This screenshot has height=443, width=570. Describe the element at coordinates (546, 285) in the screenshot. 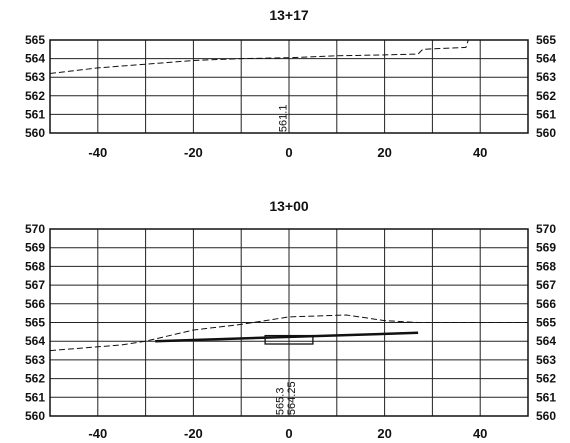

I see `y-tick-label-right: 567` at that location.